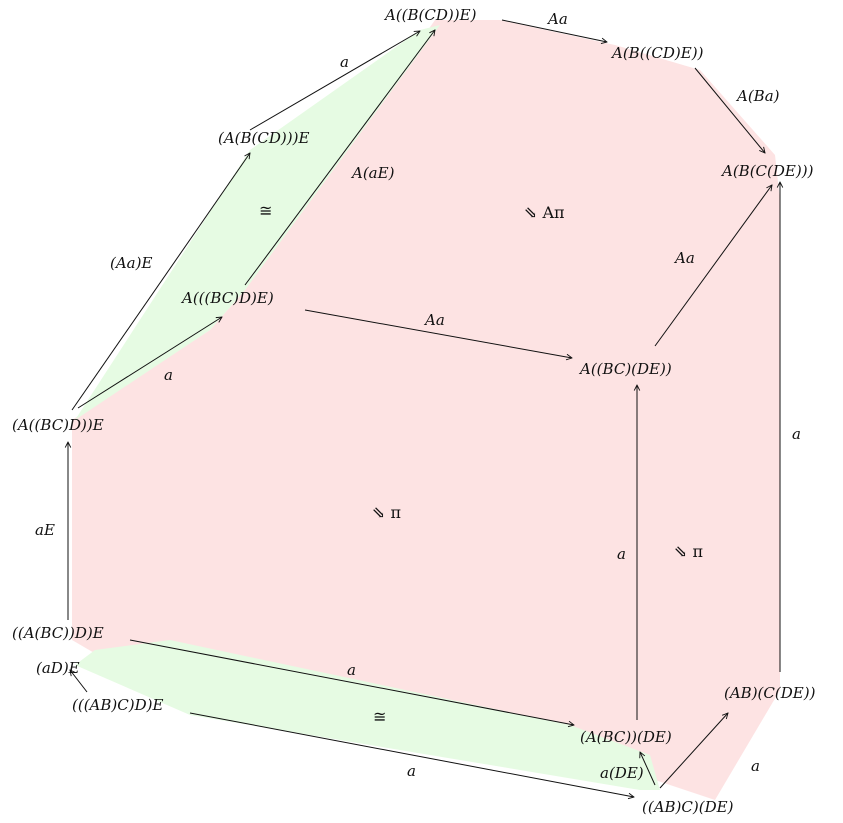 This screenshot has width=843, height=823. What do you see at coordinates (713, 266) in the screenshot?
I see `edge-aa-right` at bounding box center [713, 266].